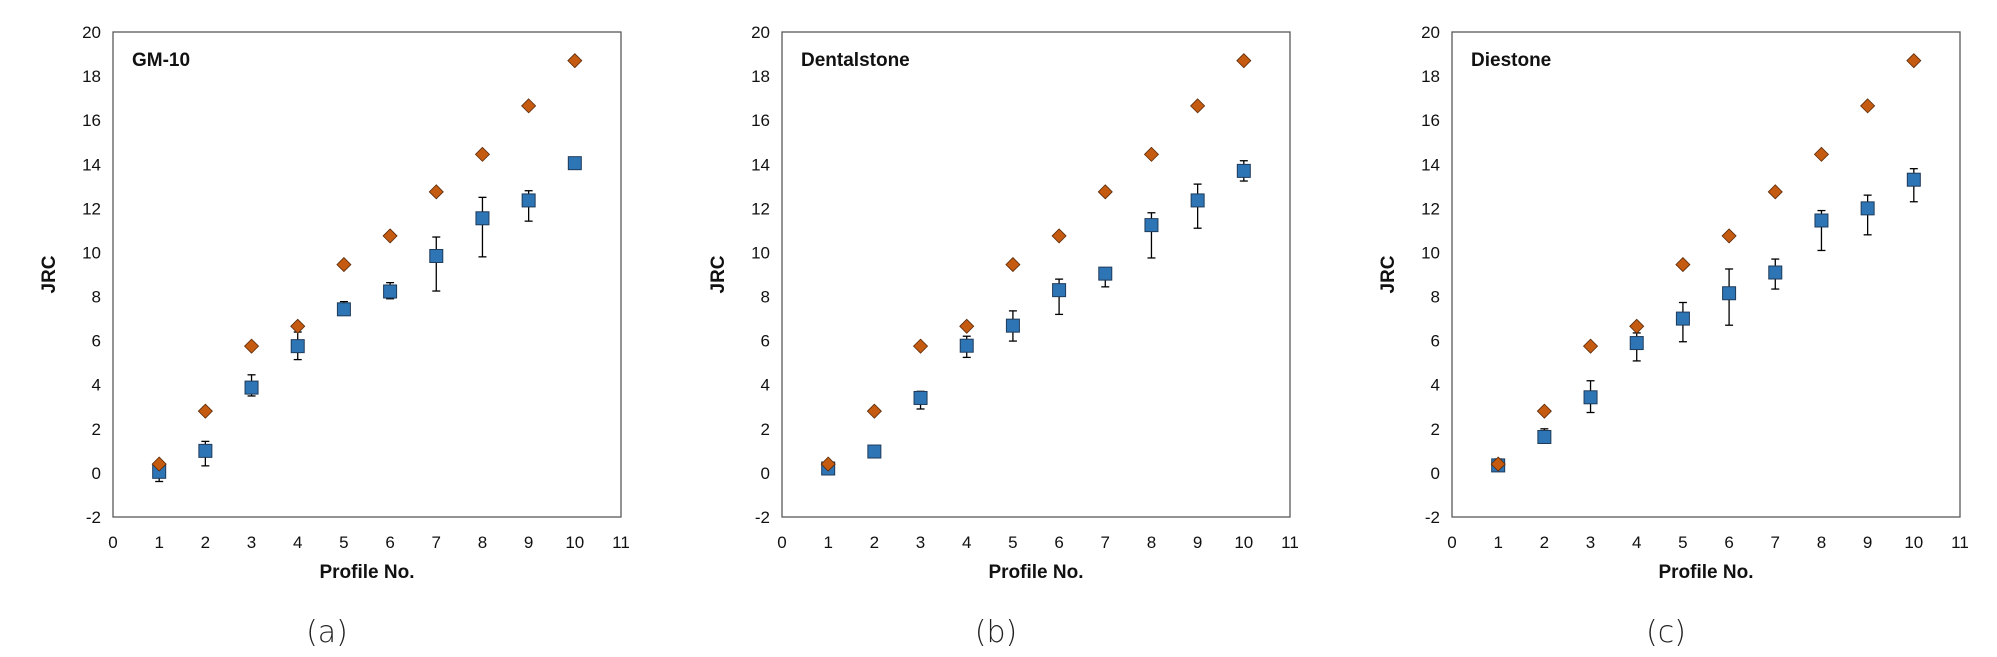  I want to click on x-tick-label: 2, so click(1544, 542).